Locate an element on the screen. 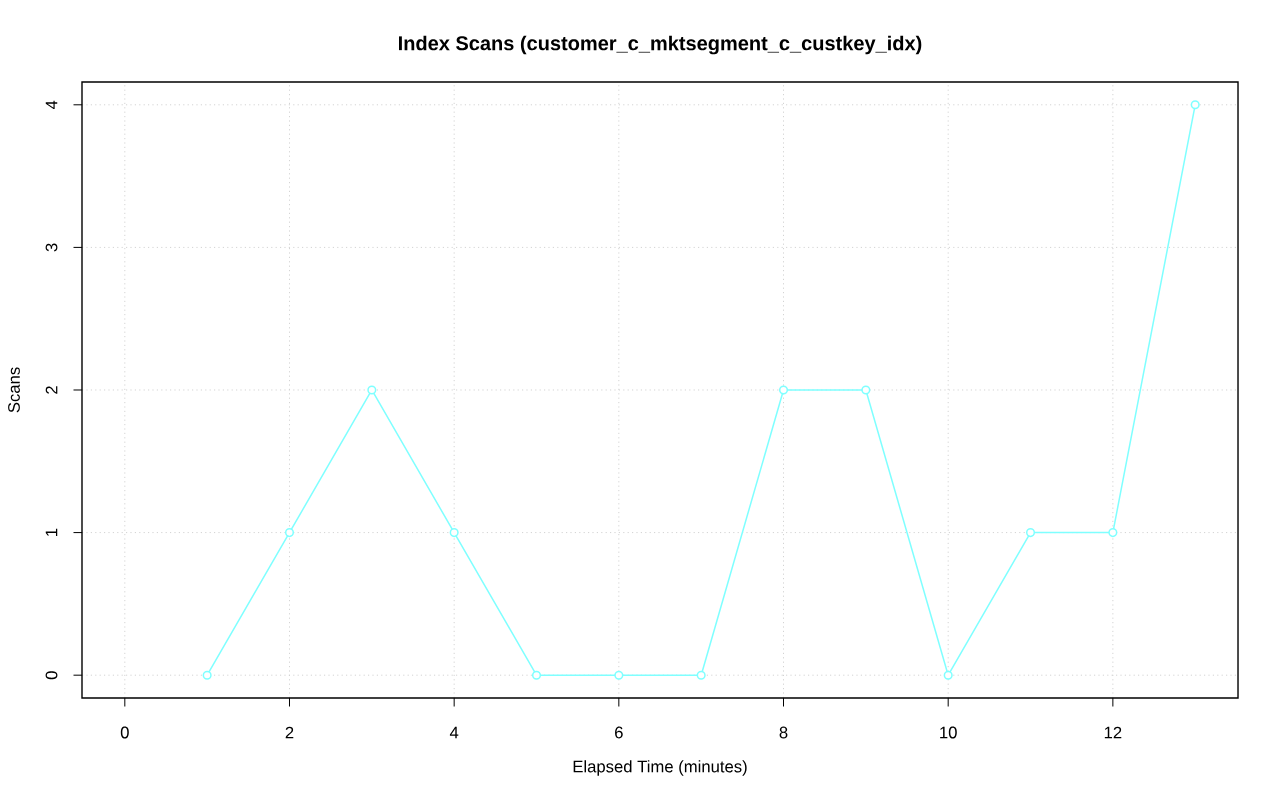 Image resolution: width=1280 pixels, height=801 pixels. x-tick-label: 8 is located at coordinates (783, 732).